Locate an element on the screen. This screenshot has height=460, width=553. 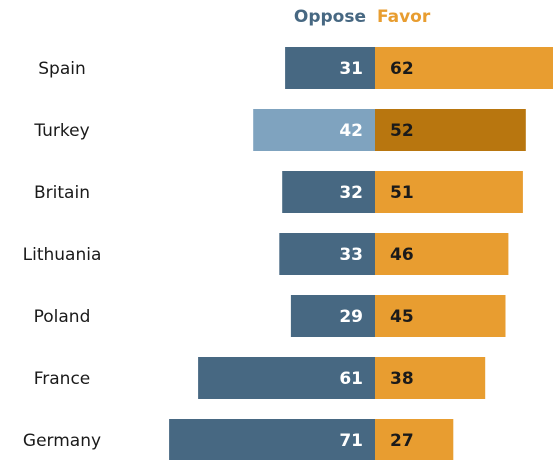
bar-row-turkey: Turkey 42 52 is located at coordinates (279, 130).